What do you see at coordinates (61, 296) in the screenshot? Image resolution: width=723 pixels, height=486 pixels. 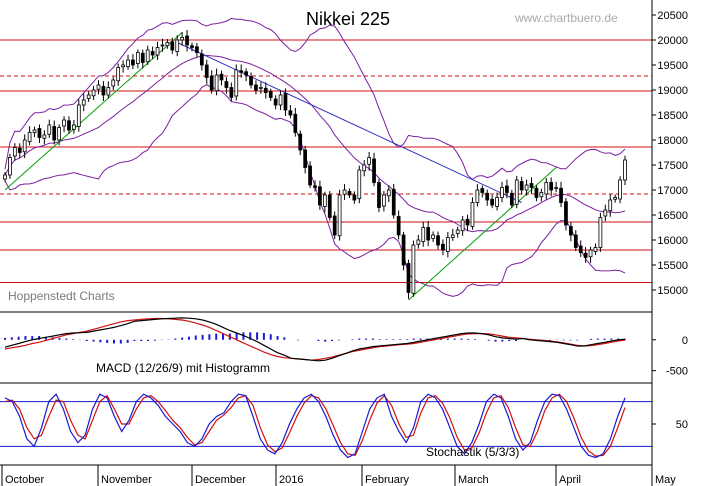 I see `source-label: Hoppenstedt Charts` at bounding box center [61, 296].